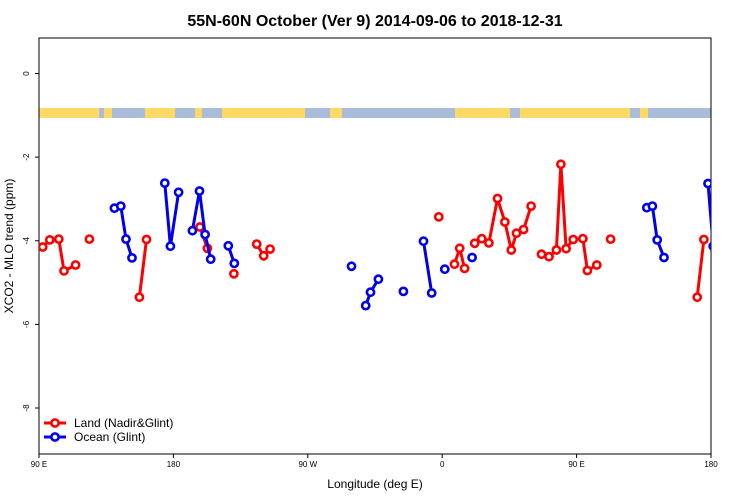 This screenshot has height=500, width=750. What do you see at coordinates (26, 324) in the screenshot?
I see `y-tick-label: -6` at bounding box center [26, 324].